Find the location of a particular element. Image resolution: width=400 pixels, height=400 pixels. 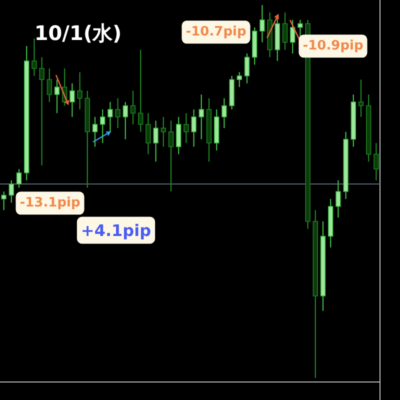

text: 10/1(水) is located at coordinates (78, 33).